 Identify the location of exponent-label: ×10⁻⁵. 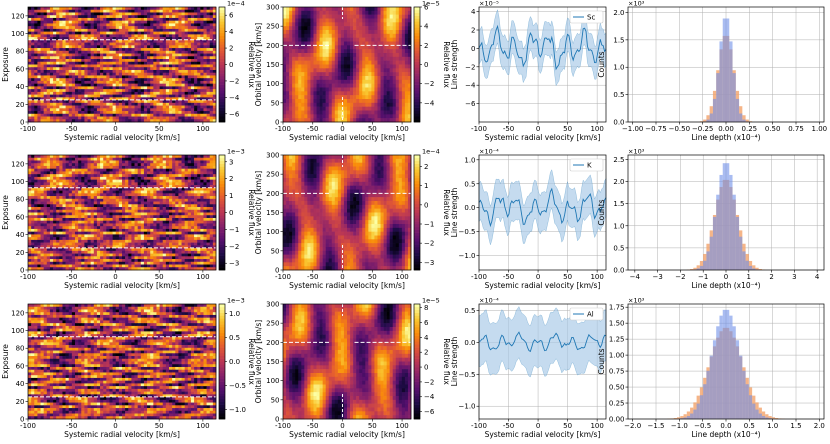
(489, 4).